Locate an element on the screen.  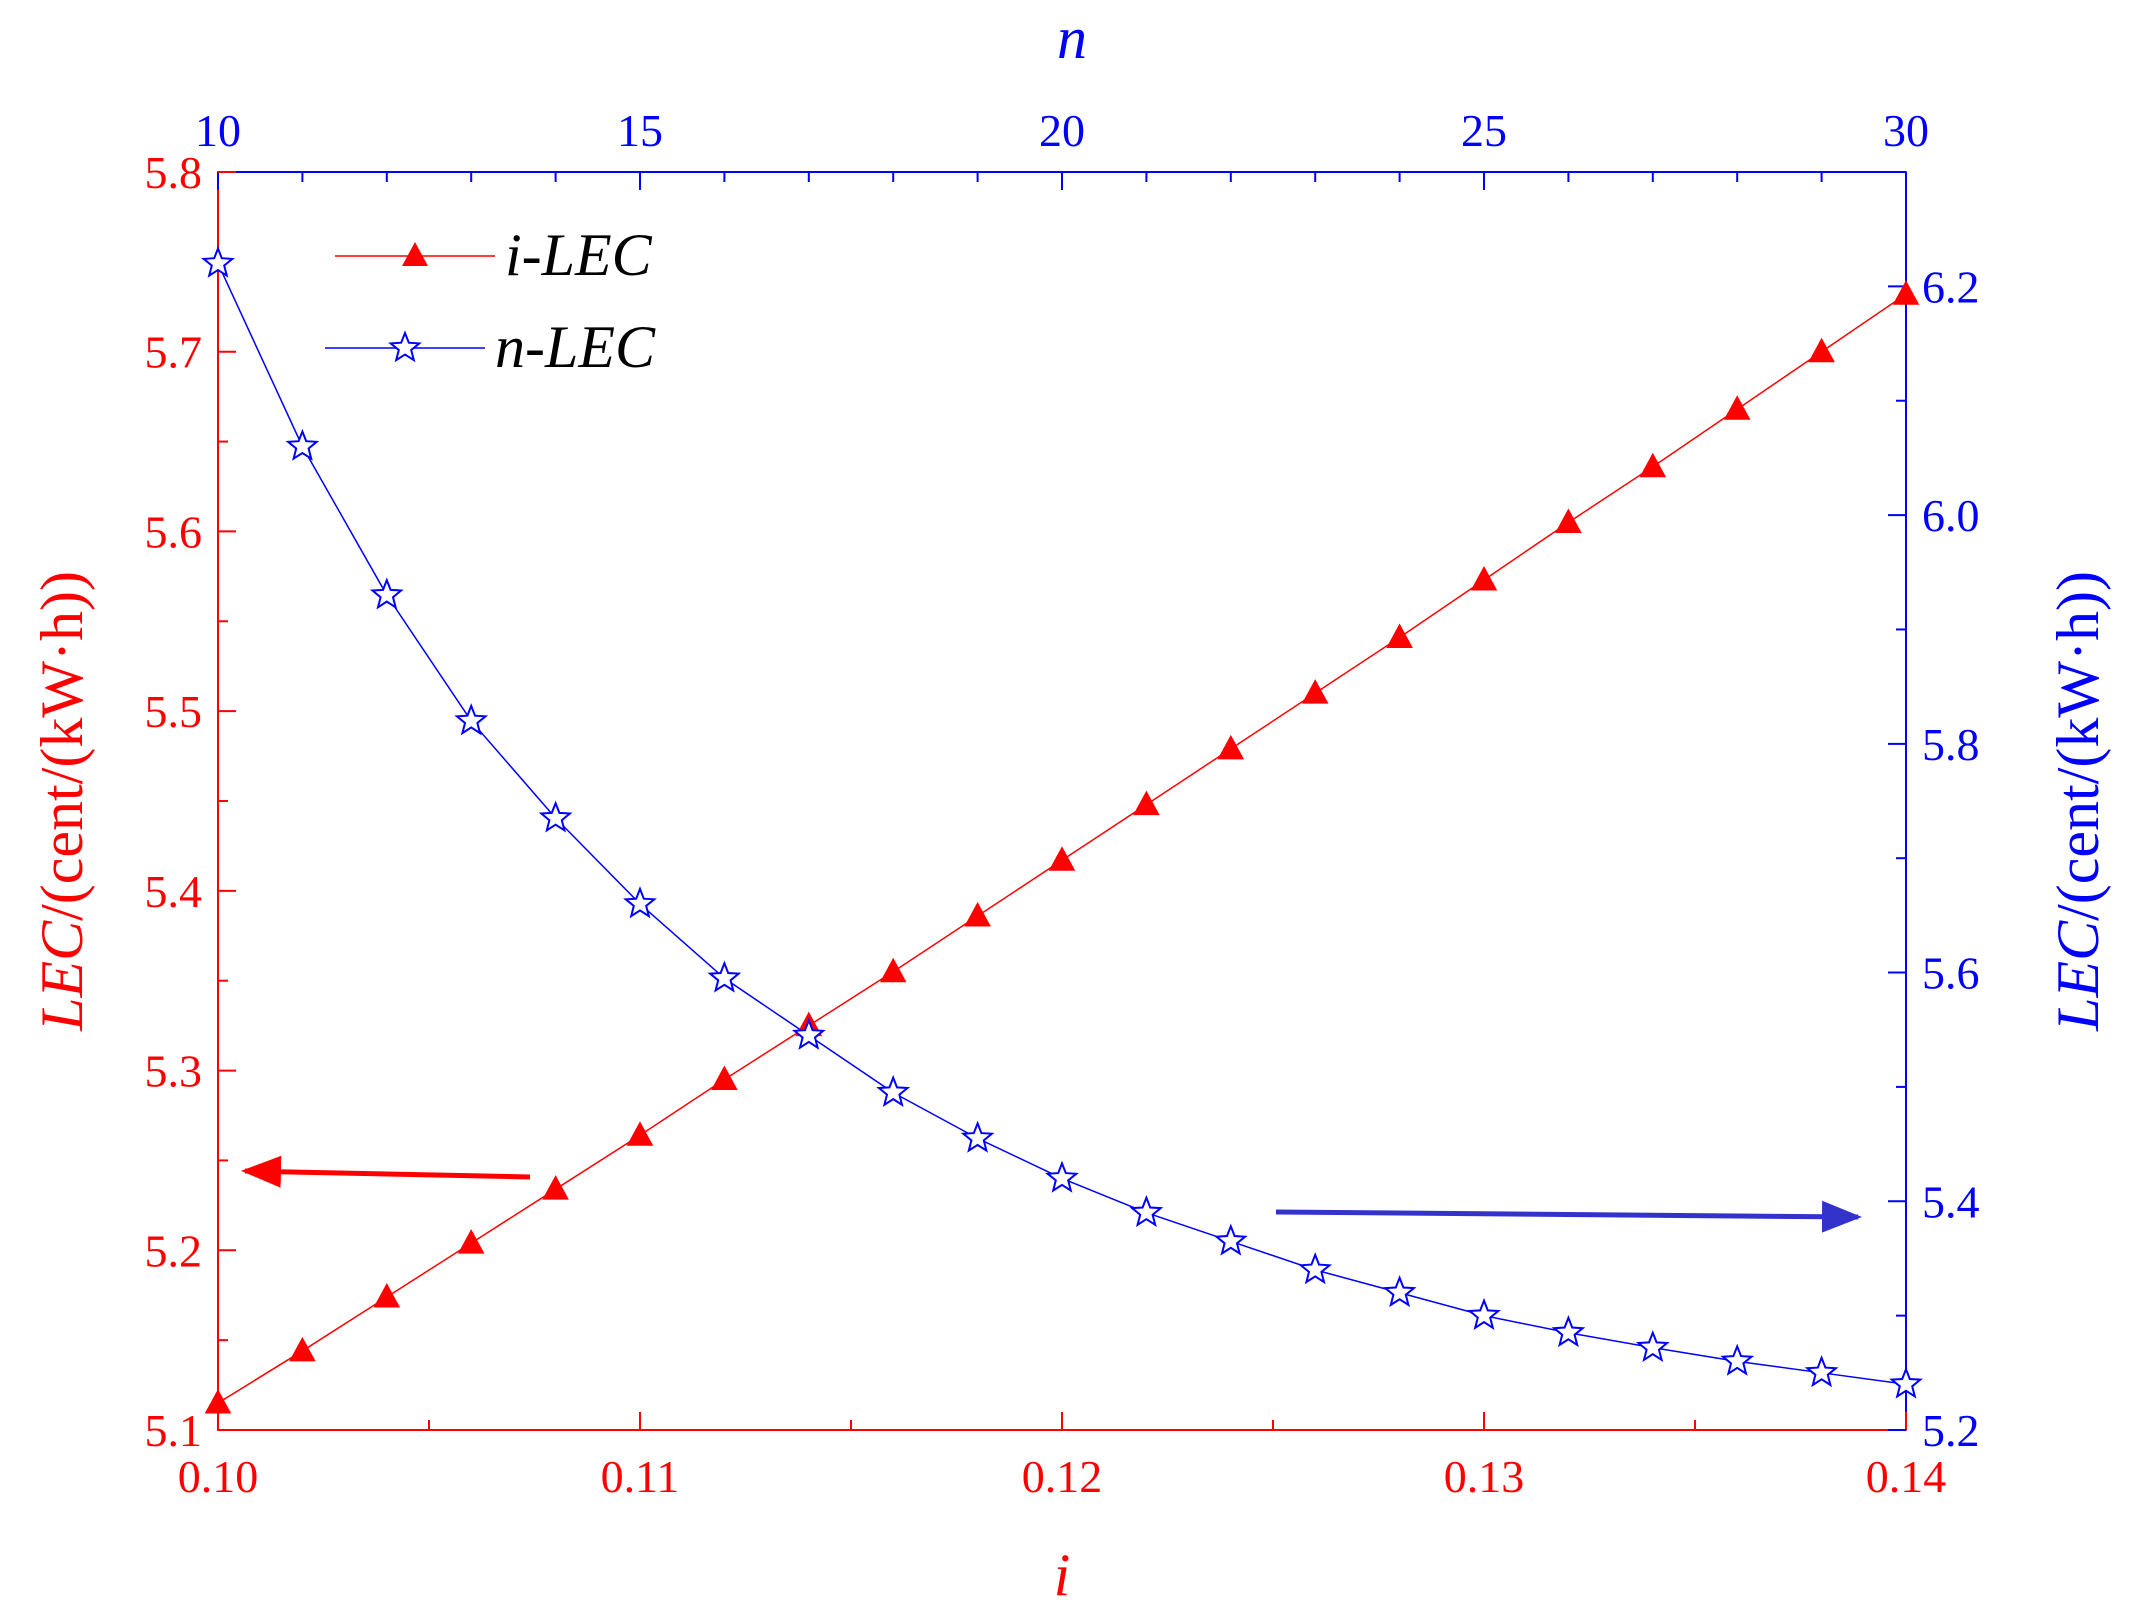
y-left-tick-label: 5.3 is located at coordinates (174, 1071).